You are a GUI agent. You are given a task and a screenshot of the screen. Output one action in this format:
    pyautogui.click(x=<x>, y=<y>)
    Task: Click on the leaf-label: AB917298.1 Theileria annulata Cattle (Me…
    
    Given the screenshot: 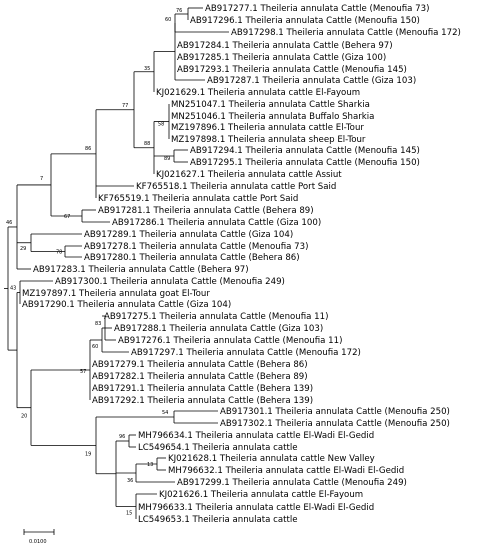 What is the action you would take?
    pyautogui.click(x=346, y=33)
    